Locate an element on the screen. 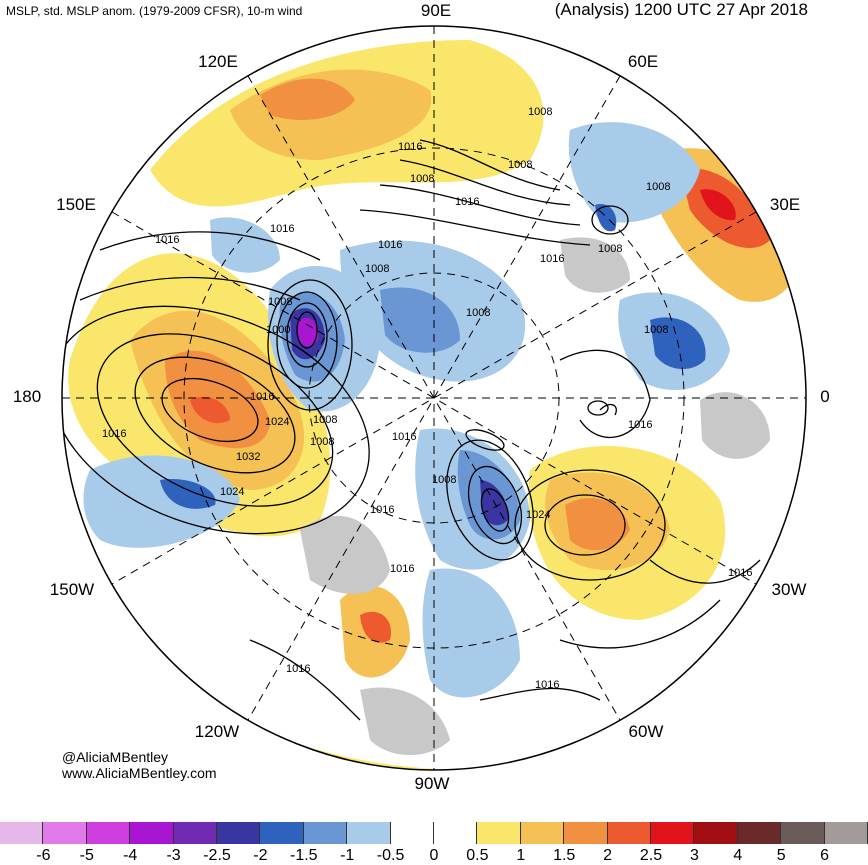  lon-label-30e: 30E is located at coordinates (785, 204).